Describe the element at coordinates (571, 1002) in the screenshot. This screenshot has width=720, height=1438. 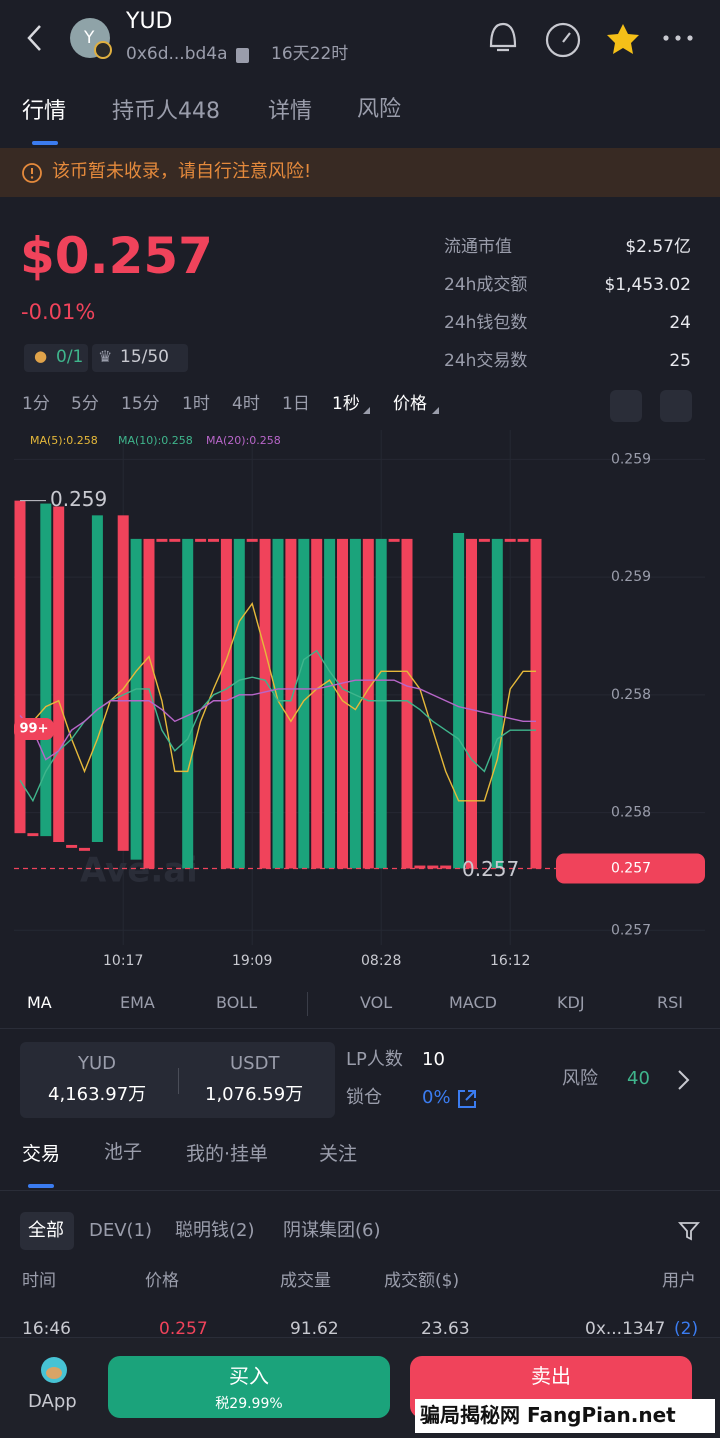
I see `indicator: KDJ` at that location.